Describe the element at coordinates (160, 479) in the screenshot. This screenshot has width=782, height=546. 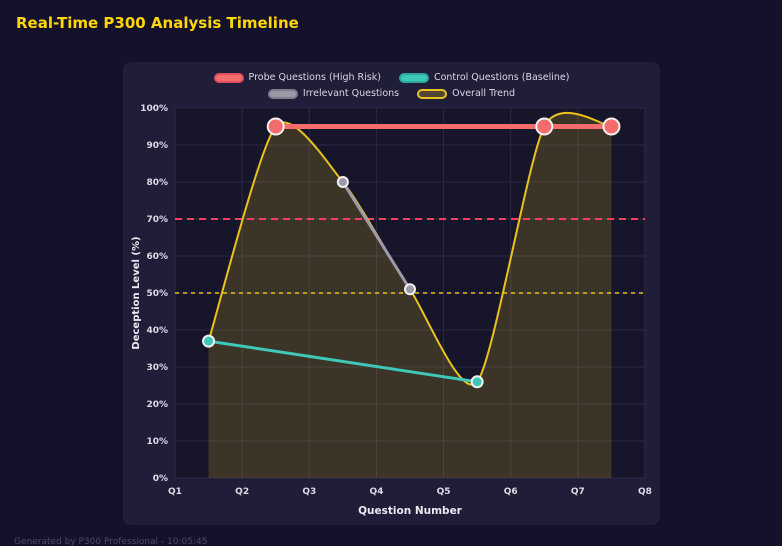
I see `y-tick-label: 0%` at that location.